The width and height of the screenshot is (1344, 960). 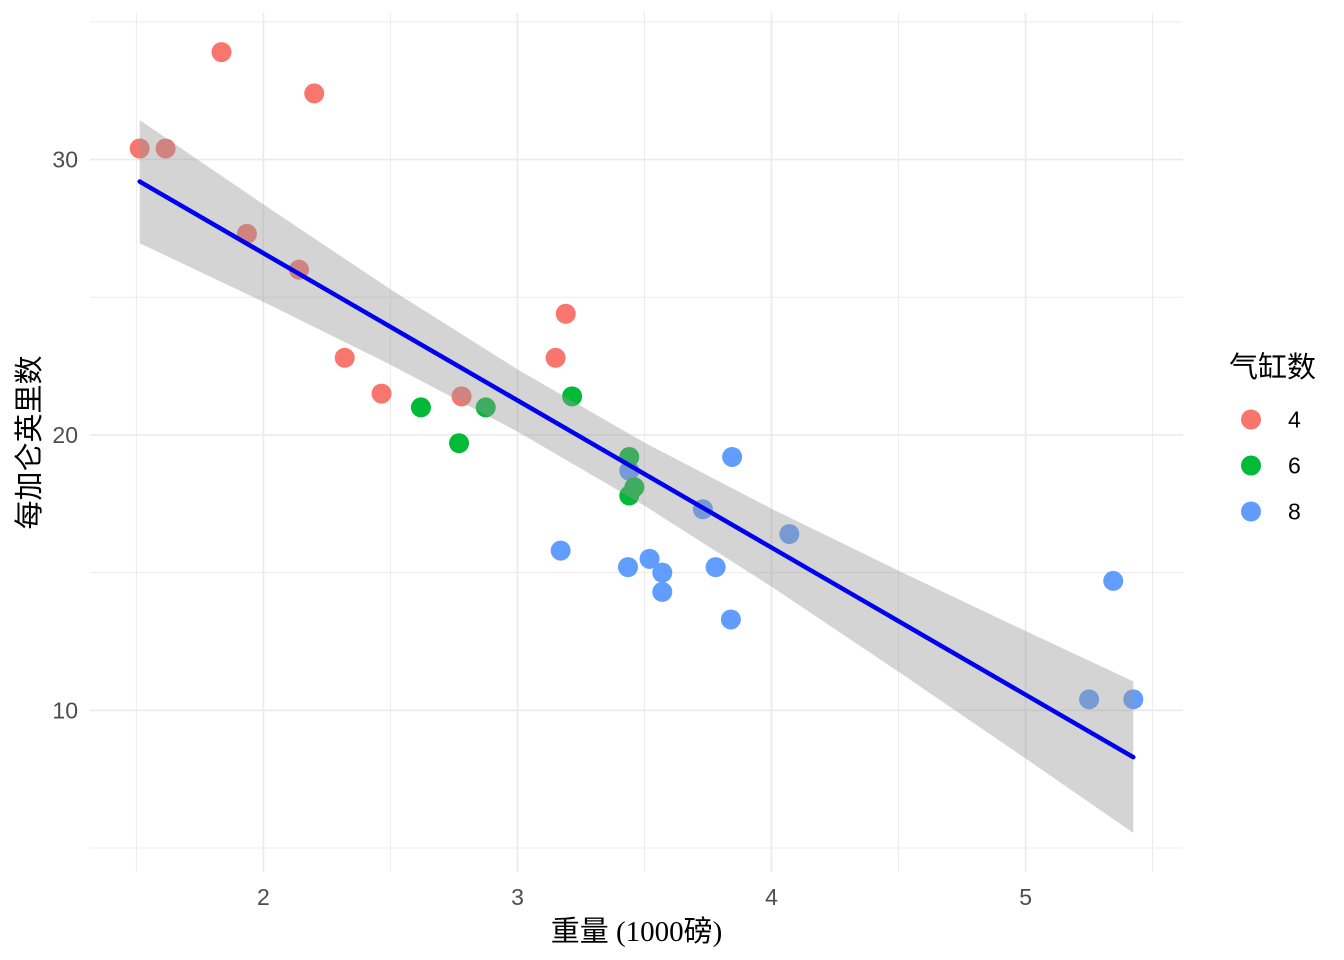 I want to click on legend-label-4: 4, so click(x=1294, y=420).